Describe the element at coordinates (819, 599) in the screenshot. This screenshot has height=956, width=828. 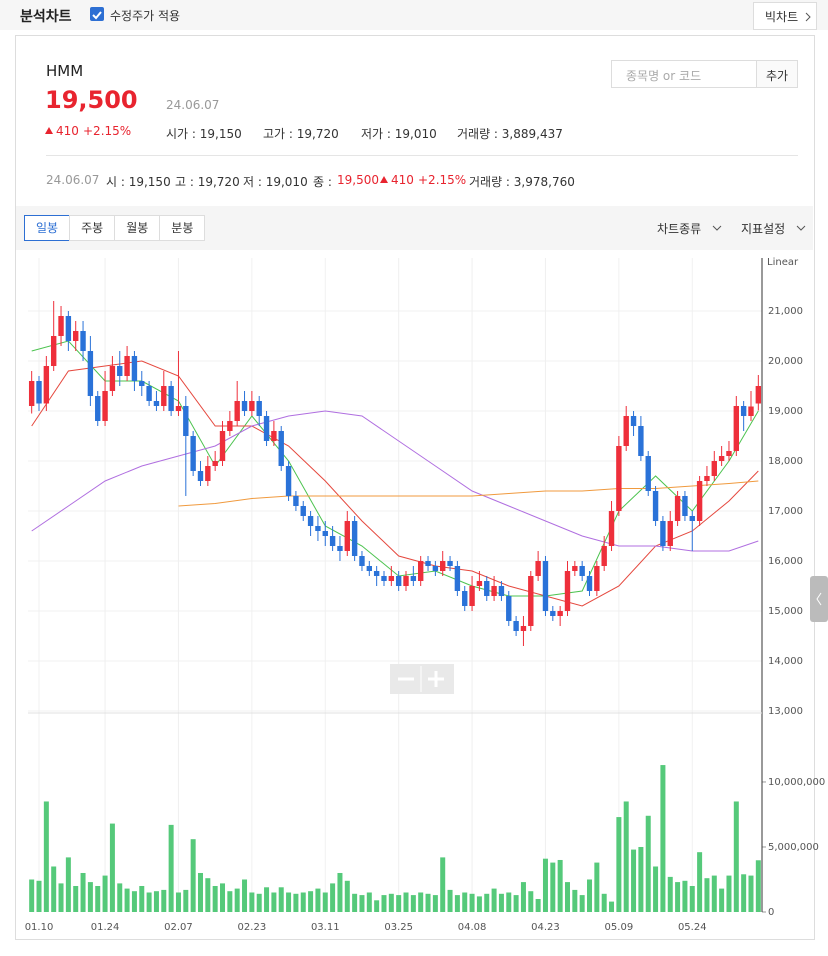
I see `side-handle` at that location.